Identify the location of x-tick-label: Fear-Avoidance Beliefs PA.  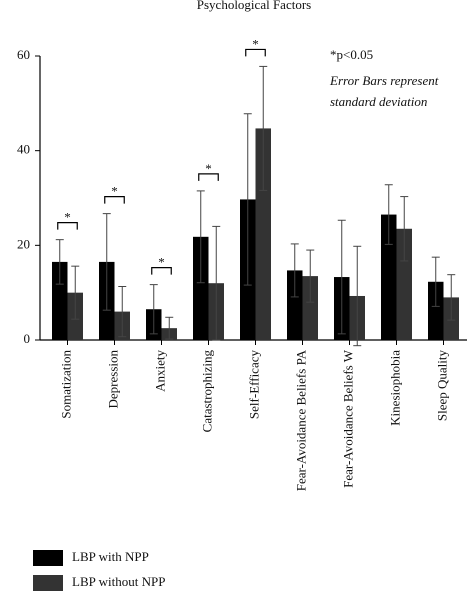
(300, 420).